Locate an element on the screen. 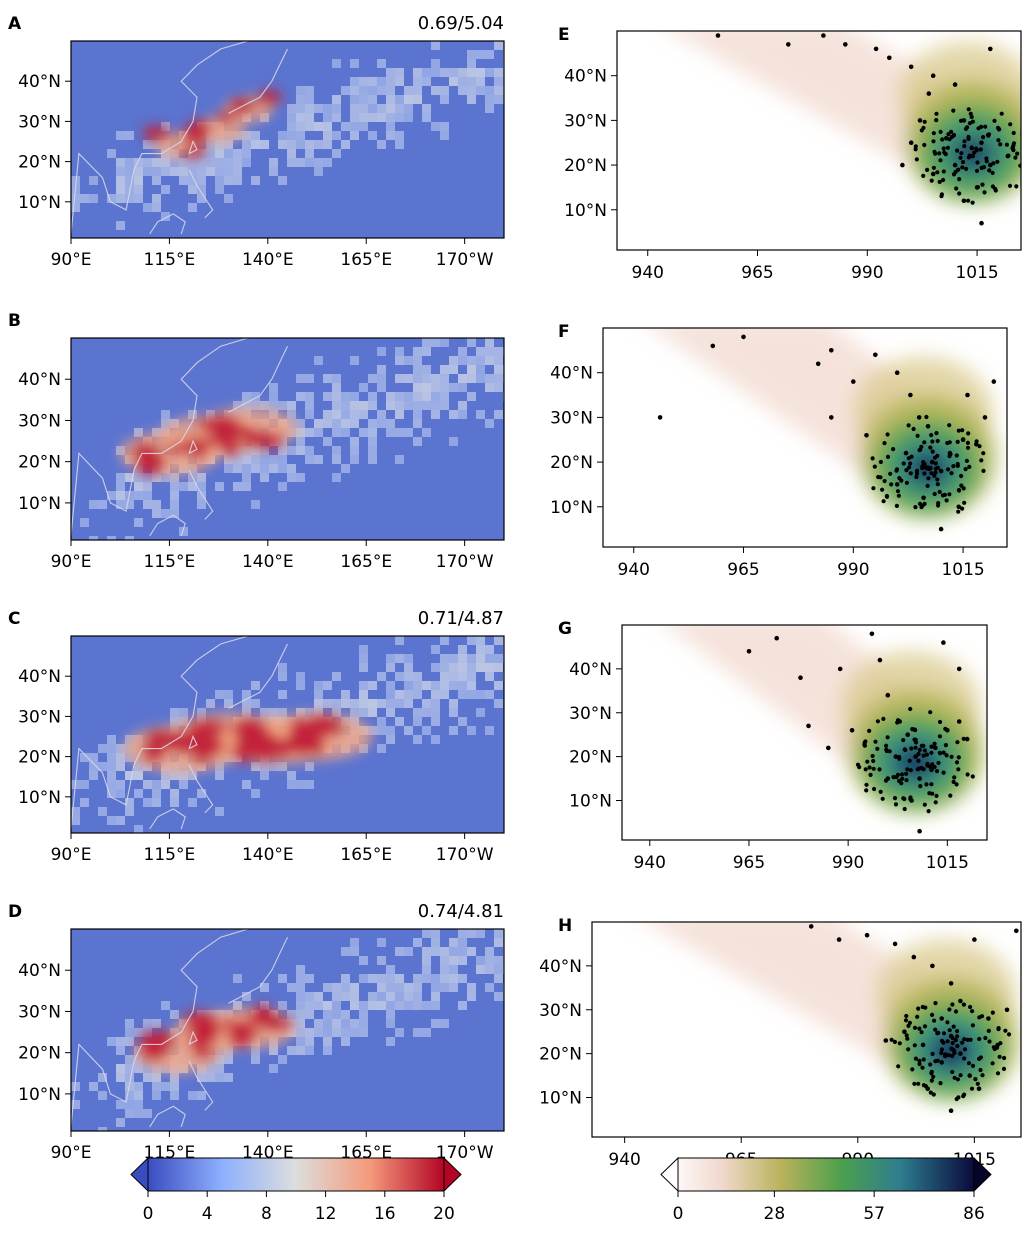 This screenshot has height=1243, width=1024. colorbar-left-bar is located at coordinates (296, 1174).